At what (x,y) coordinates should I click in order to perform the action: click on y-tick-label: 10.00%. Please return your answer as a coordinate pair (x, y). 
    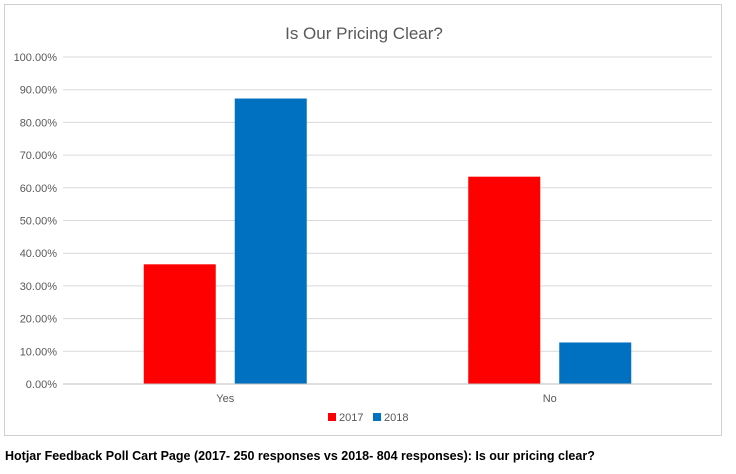
    Looking at the image, I should click on (39, 352).